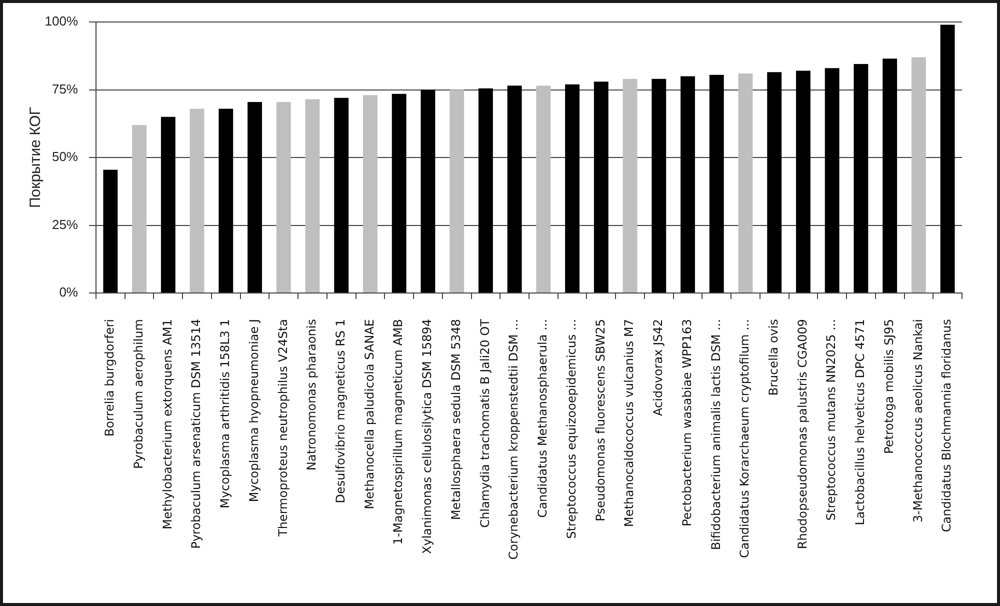 The height and width of the screenshot is (606, 1000). What do you see at coordinates (369, 414) in the screenshot?
I see `x-tick-label: Methanocella paludicola SANAE` at bounding box center [369, 414].